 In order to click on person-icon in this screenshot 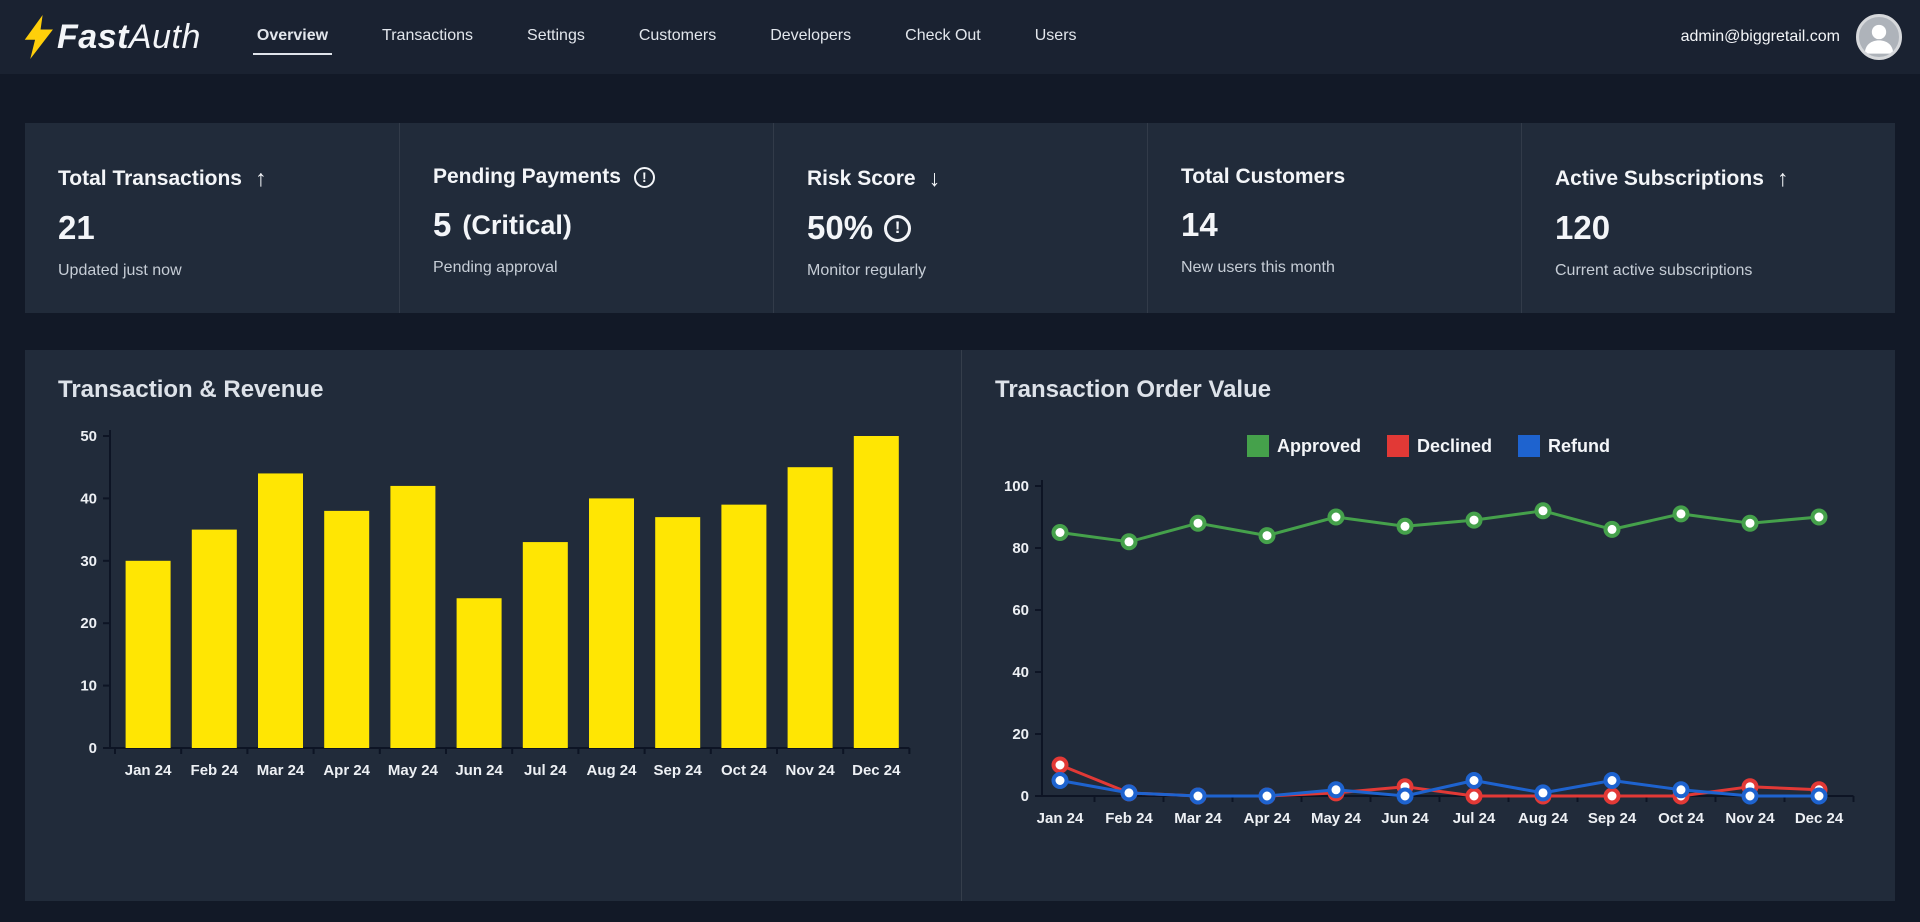, I will do `click(1879, 39)`.